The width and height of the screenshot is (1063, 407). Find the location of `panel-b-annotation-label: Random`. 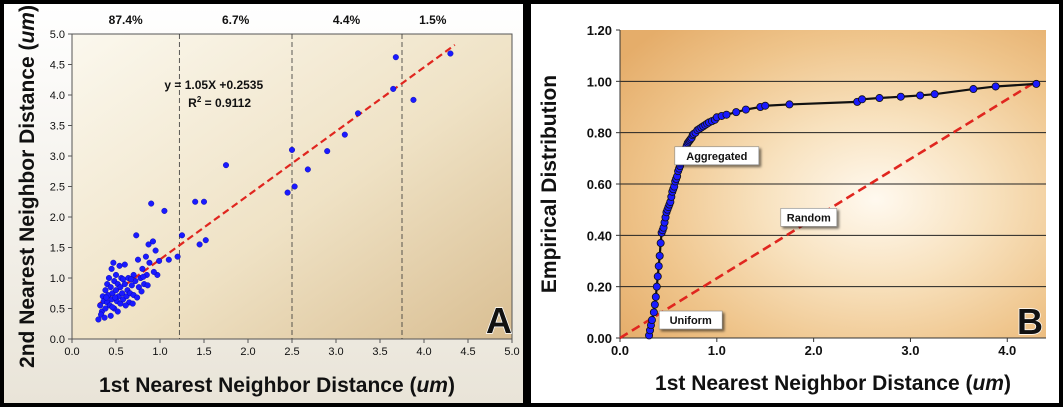

panel-b-annotation-label: Random is located at coordinates (809, 218).